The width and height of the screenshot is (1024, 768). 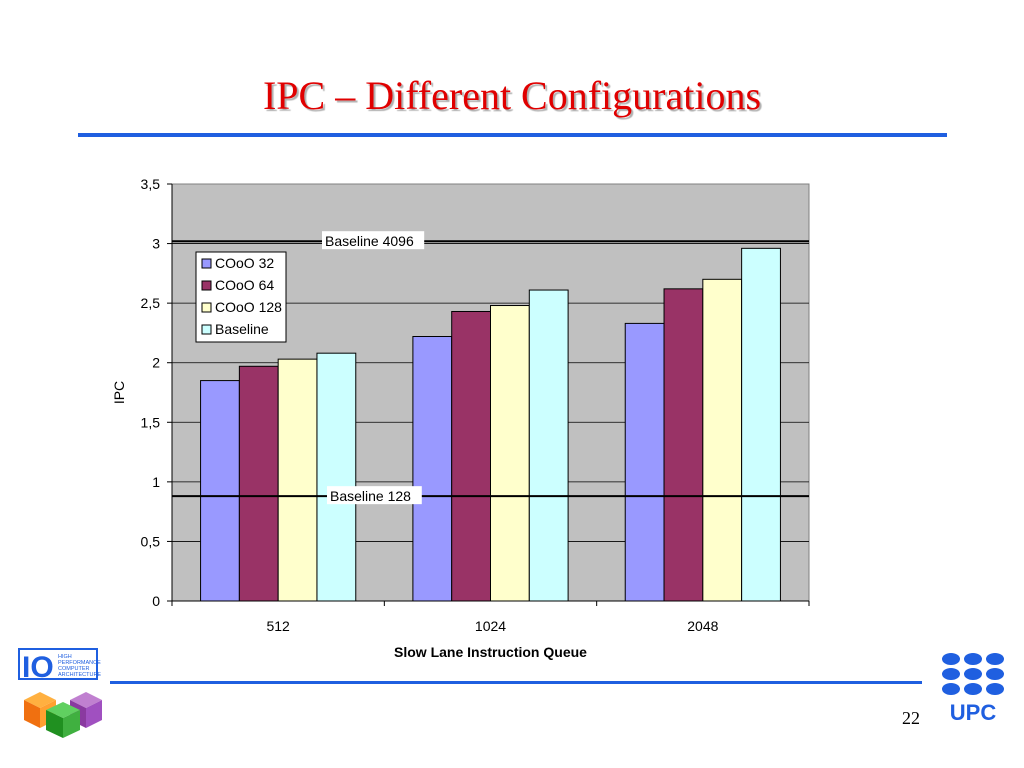 I want to click on y-tick-label: 1,5, so click(x=151, y=422).